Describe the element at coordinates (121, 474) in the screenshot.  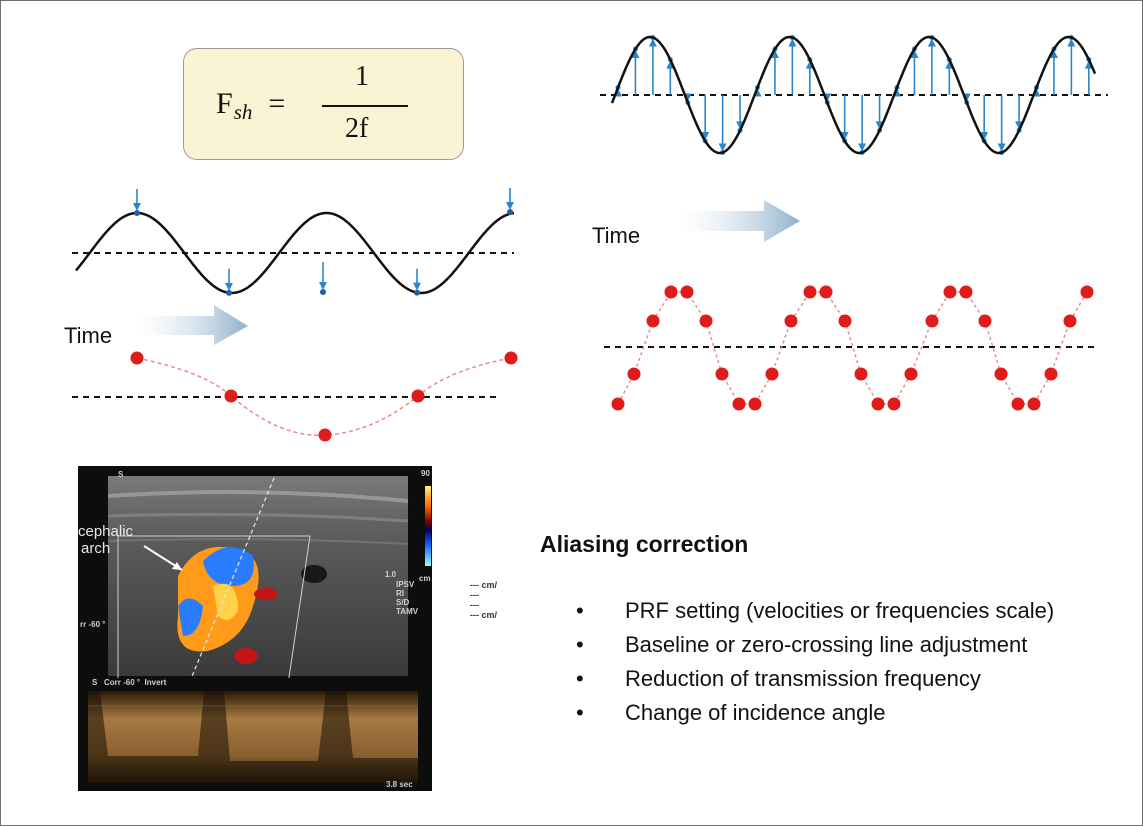
I see `probe-marker-top: S` at that location.